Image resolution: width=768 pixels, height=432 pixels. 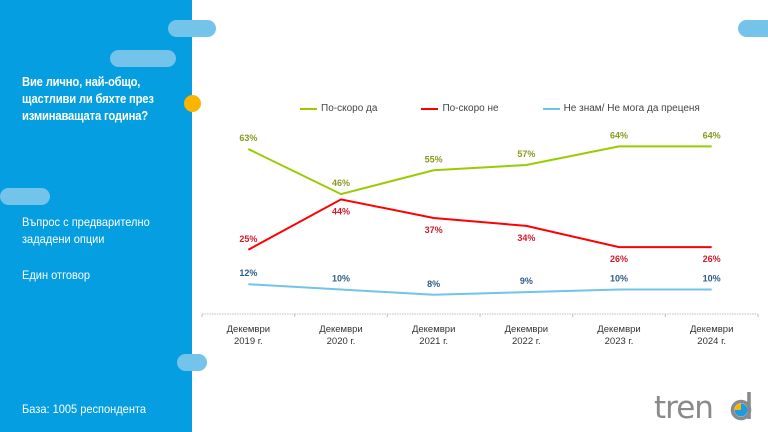 What do you see at coordinates (341, 183) in the screenshot?
I see `data-label: 46%` at bounding box center [341, 183].